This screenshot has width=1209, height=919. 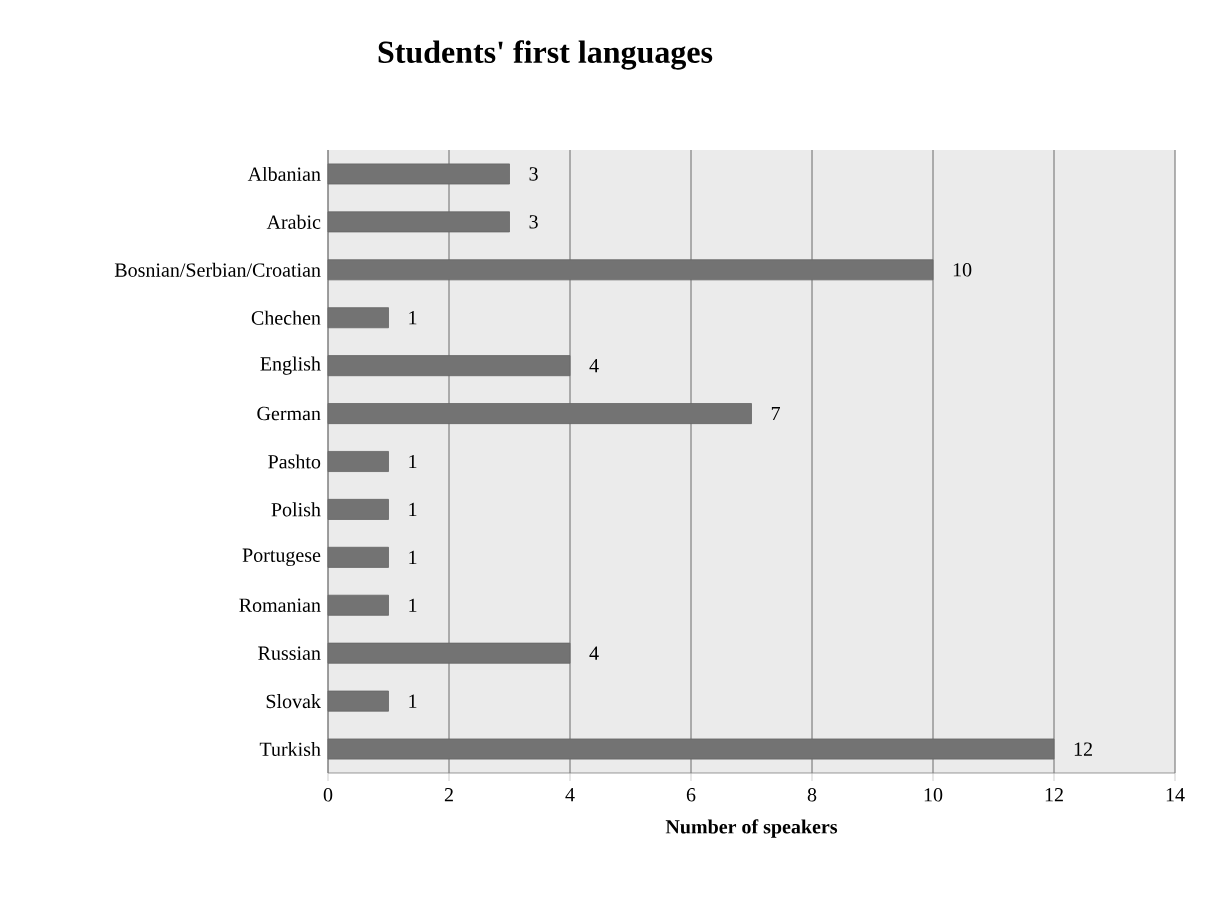 What do you see at coordinates (293, 221) in the screenshot?
I see `y-tick-label: Arabic` at bounding box center [293, 221].